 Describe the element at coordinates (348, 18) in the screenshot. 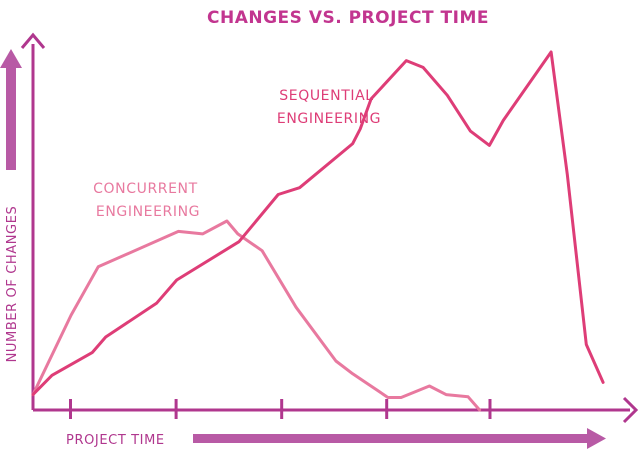

I see `chart-title: CHANGES VS. PROJECT TIME` at that location.